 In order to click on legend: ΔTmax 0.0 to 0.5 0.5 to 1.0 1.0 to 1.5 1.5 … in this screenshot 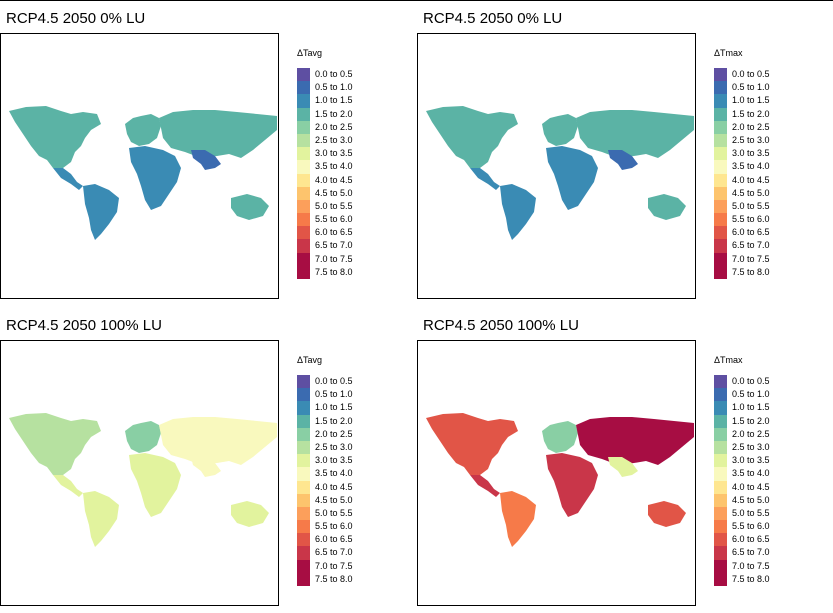, I will do `click(742, 470)`.